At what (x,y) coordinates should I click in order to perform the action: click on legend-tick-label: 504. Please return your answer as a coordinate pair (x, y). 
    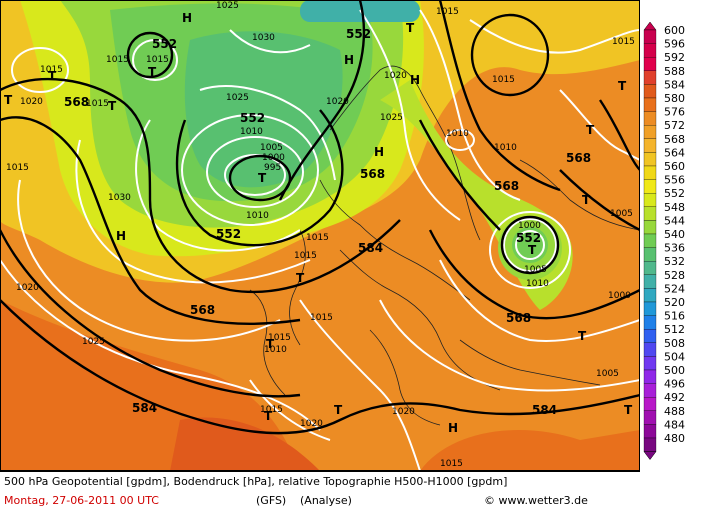
    Looking at the image, I should click on (674, 356).